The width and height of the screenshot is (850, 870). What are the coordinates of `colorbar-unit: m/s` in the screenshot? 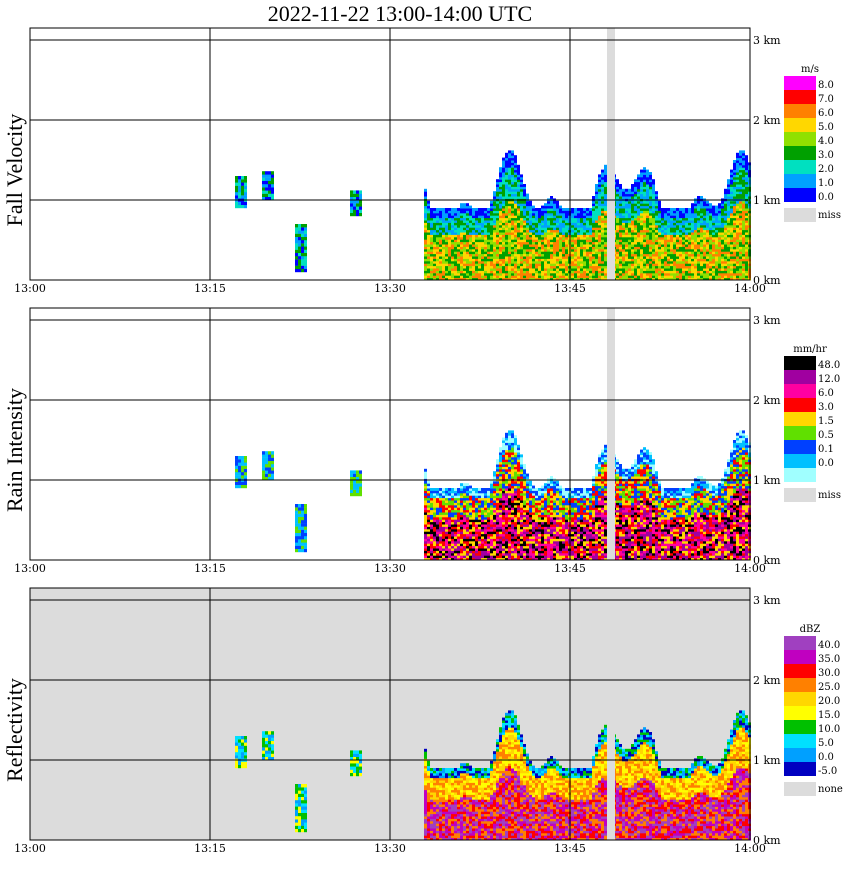 It's located at (810, 69).